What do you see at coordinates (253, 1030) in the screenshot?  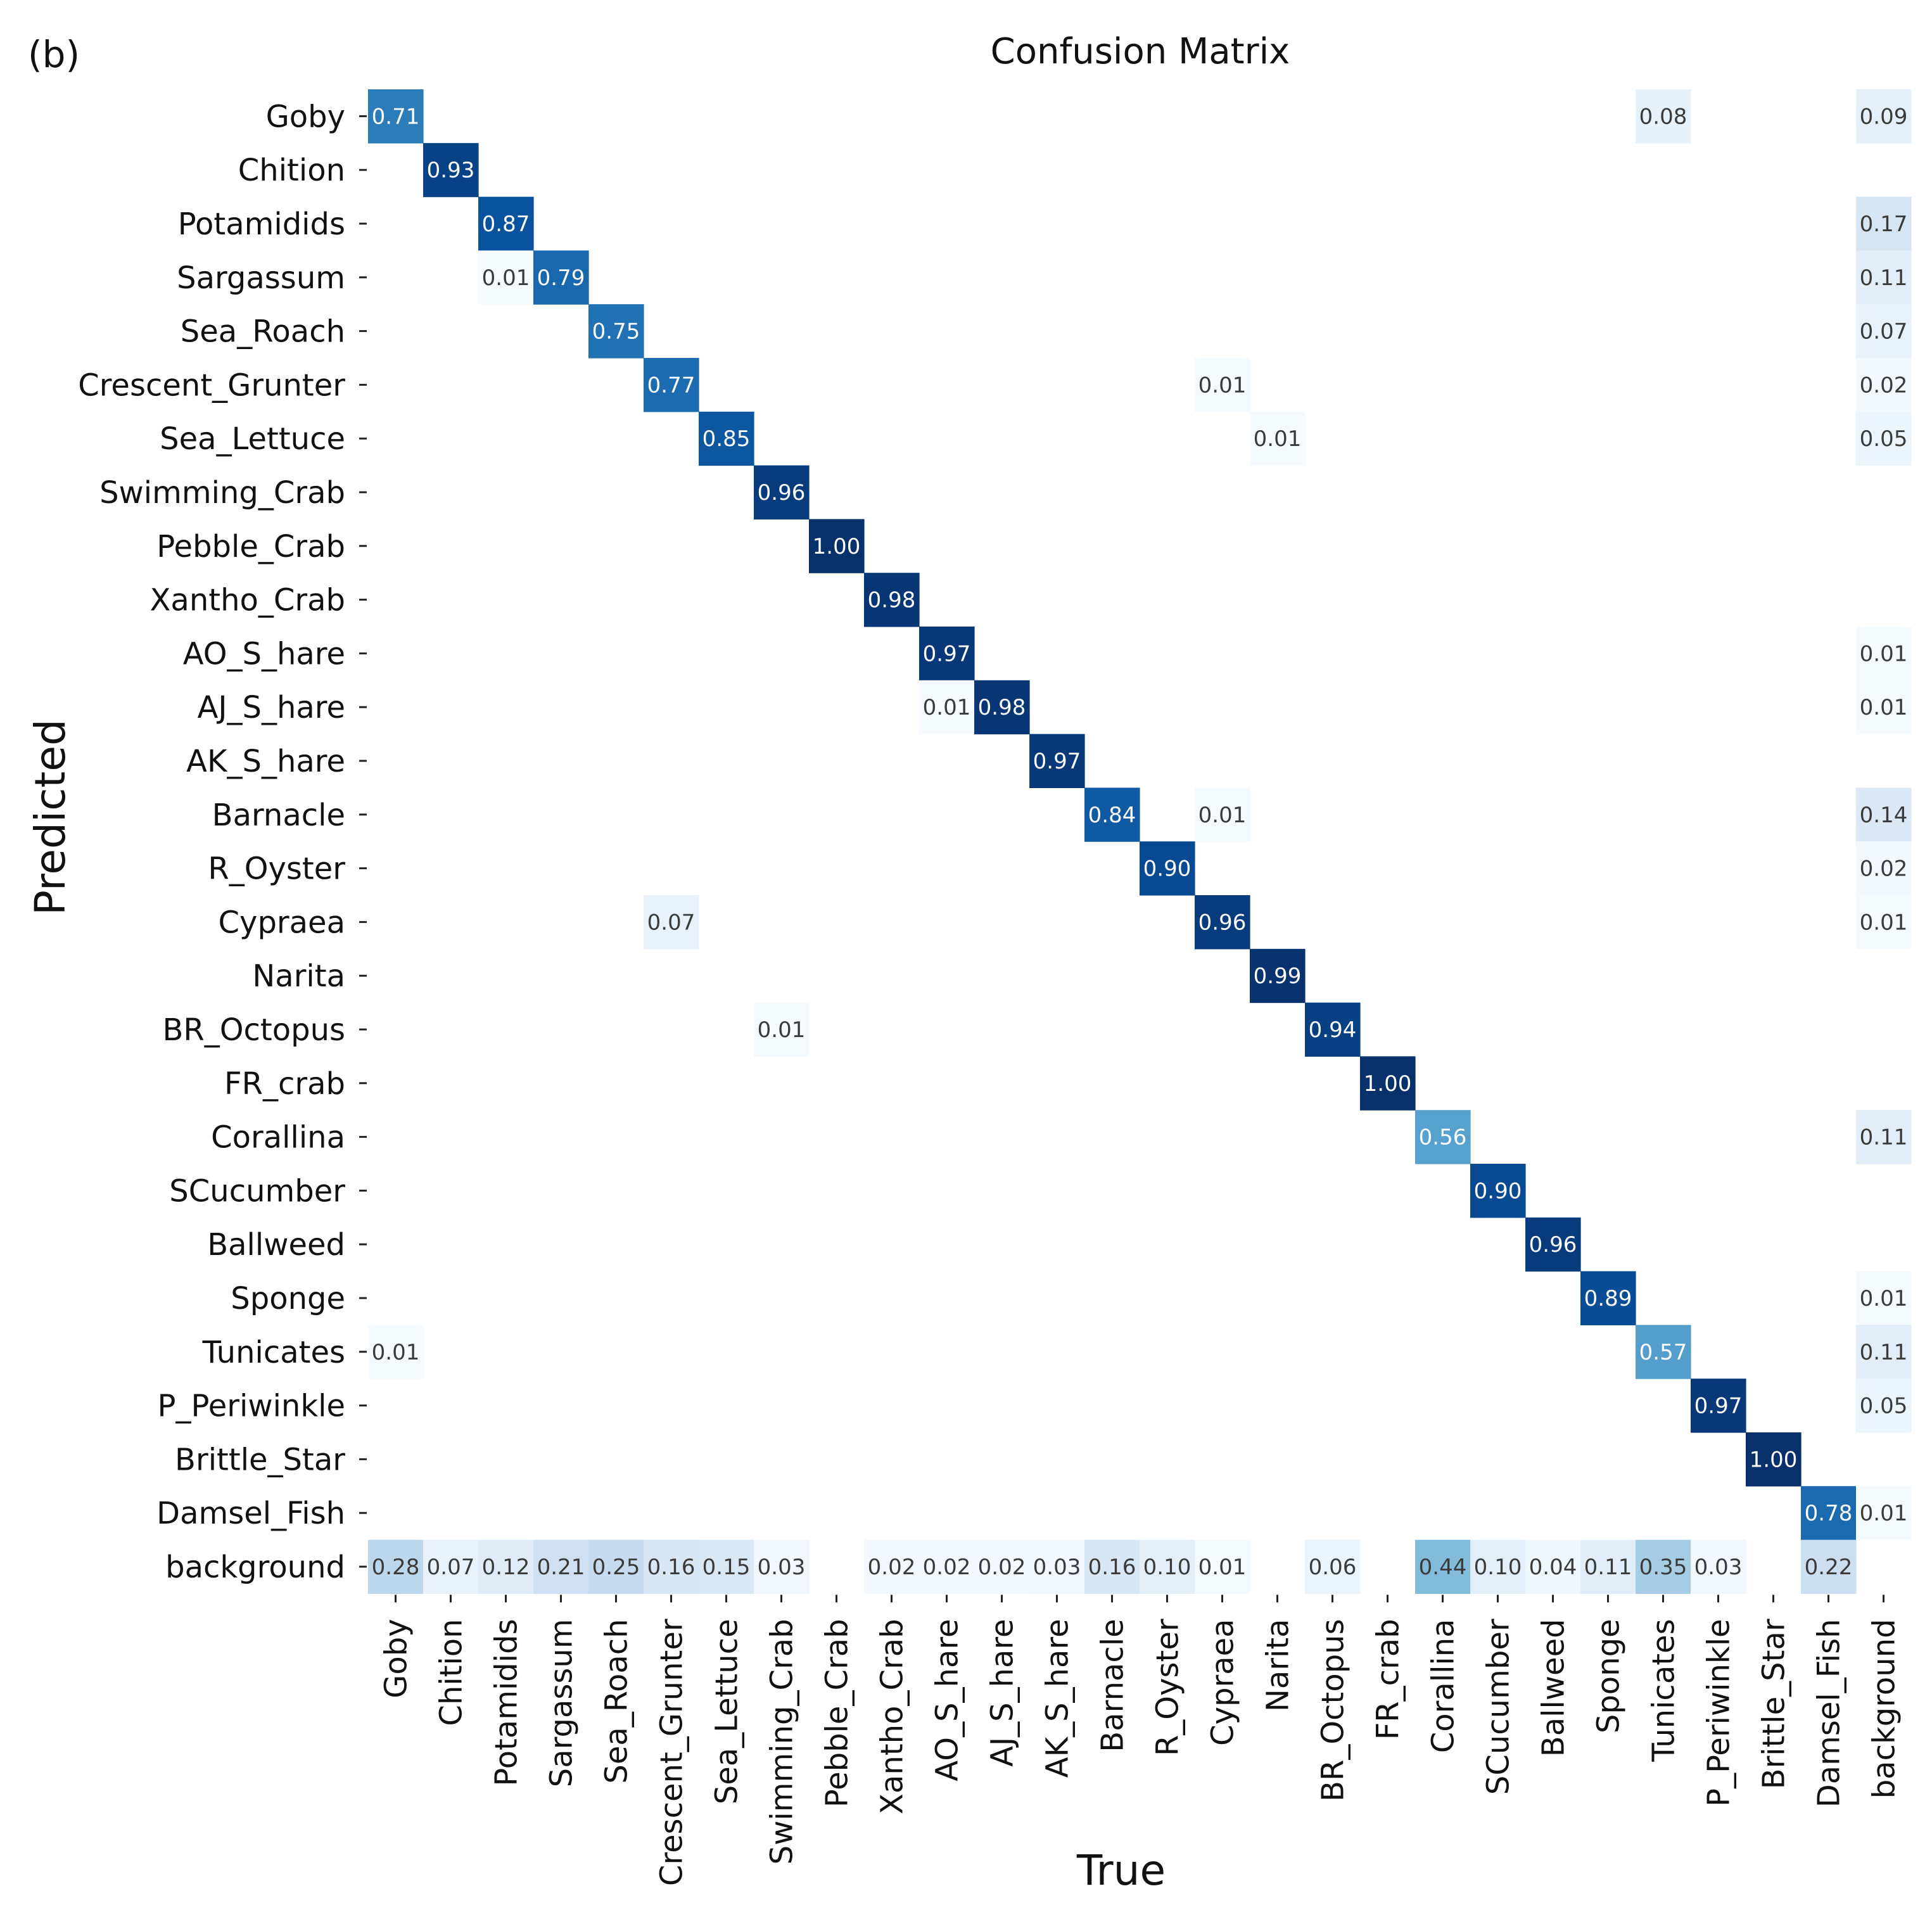 I see `y-tick-label: BR_Octopus` at bounding box center [253, 1030].